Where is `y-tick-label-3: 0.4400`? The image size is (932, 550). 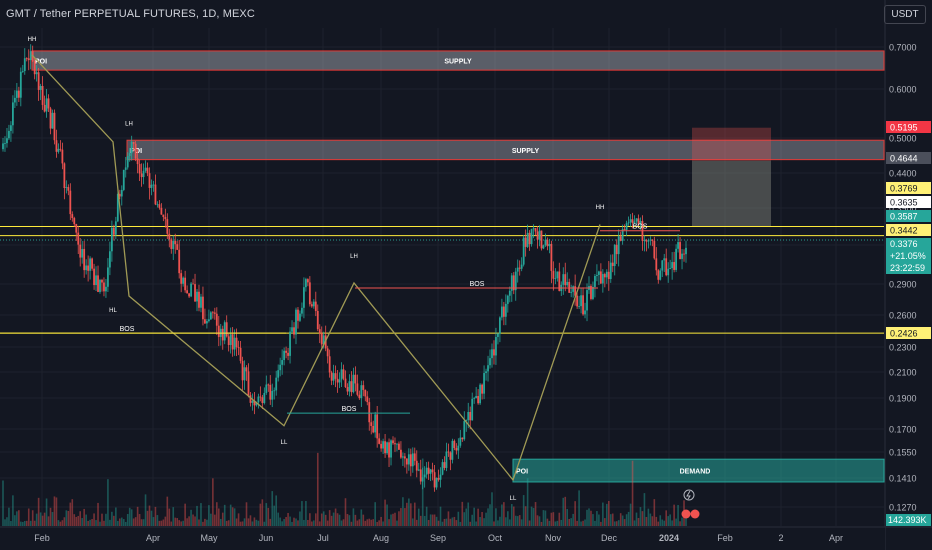 y-tick-label-3: 0.4400 is located at coordinates (903, 174).